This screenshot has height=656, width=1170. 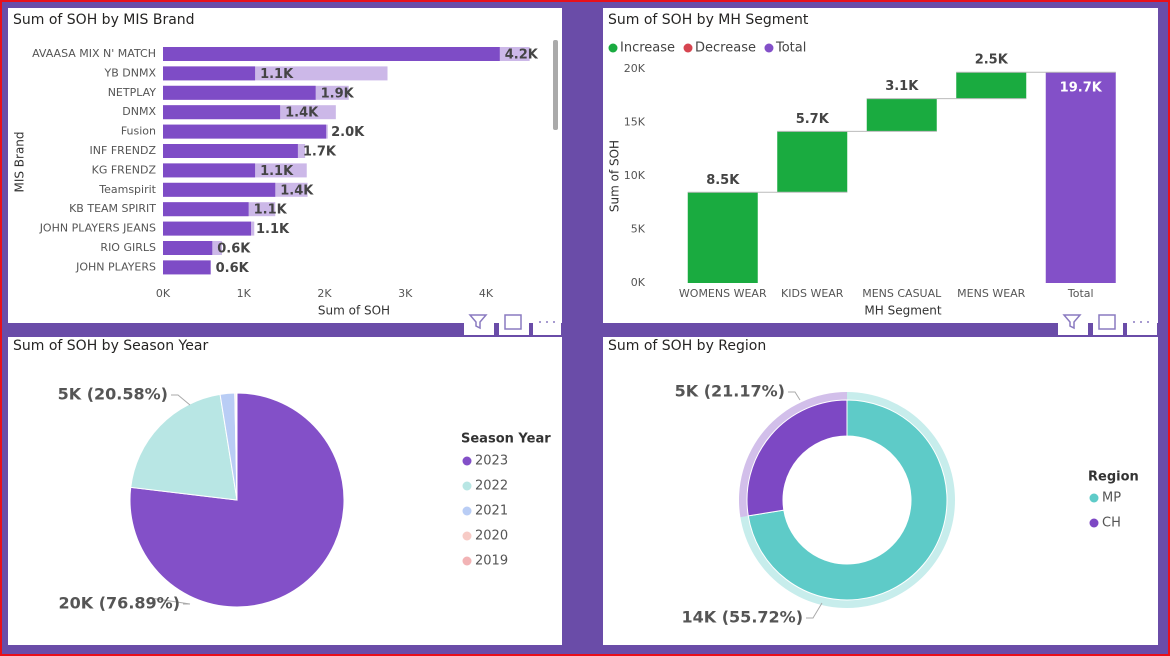 What do you see at coordinates (1080, 293) in the screenshot?
I see `x-tick-label: Total` at bounding box center [1080, 293].